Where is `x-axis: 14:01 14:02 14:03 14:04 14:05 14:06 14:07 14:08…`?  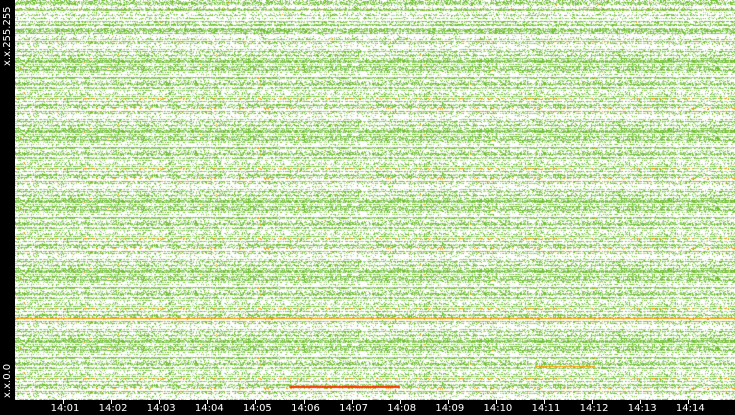 x-axis: 14:01 14:02 14:03 14:04 14:05 14:06 14:07 14:08… is located at coordinates (367, 407).